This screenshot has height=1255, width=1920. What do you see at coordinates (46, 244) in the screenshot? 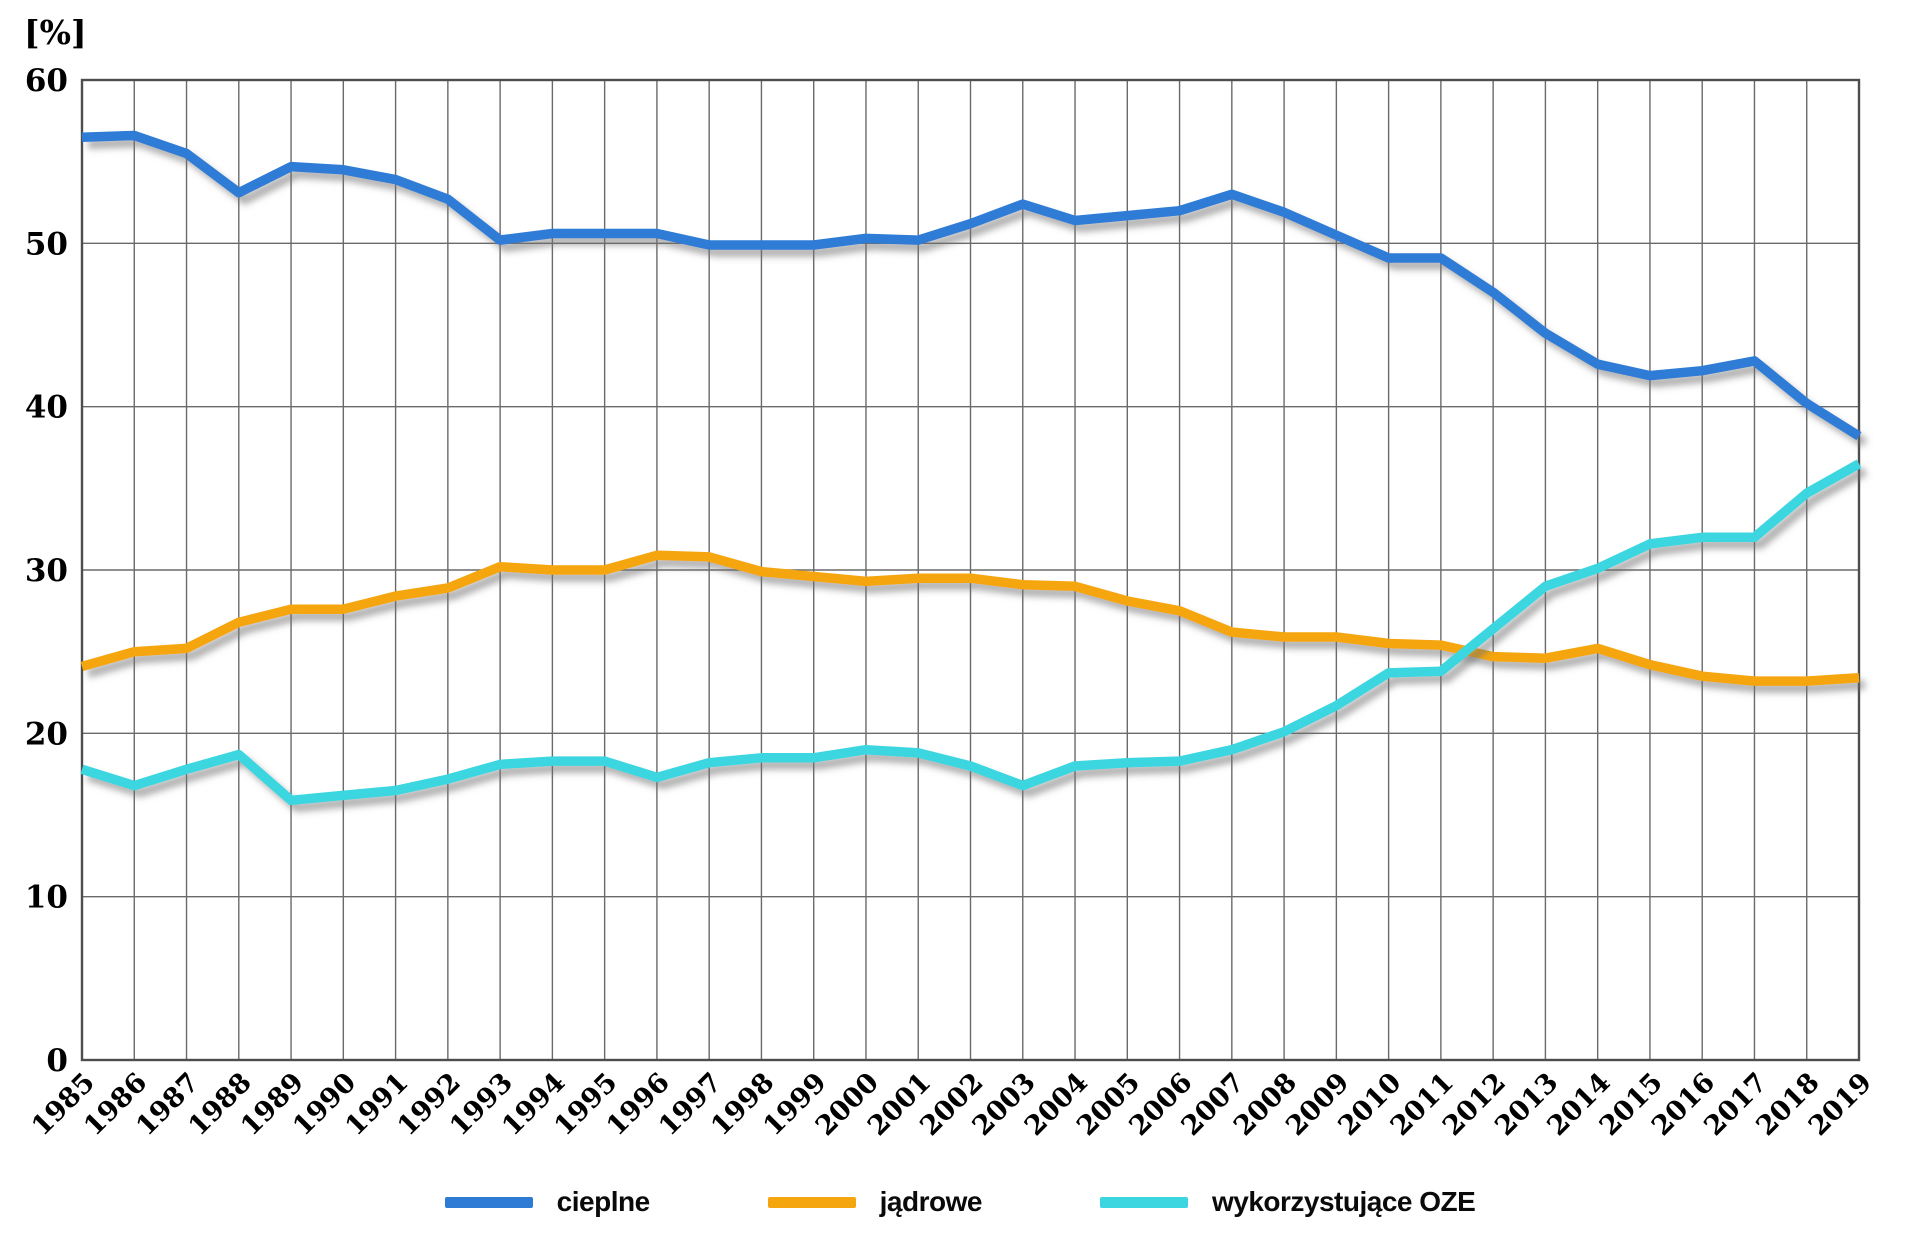
I see `y-tick-label: 50` at bounding box center [46, 244].